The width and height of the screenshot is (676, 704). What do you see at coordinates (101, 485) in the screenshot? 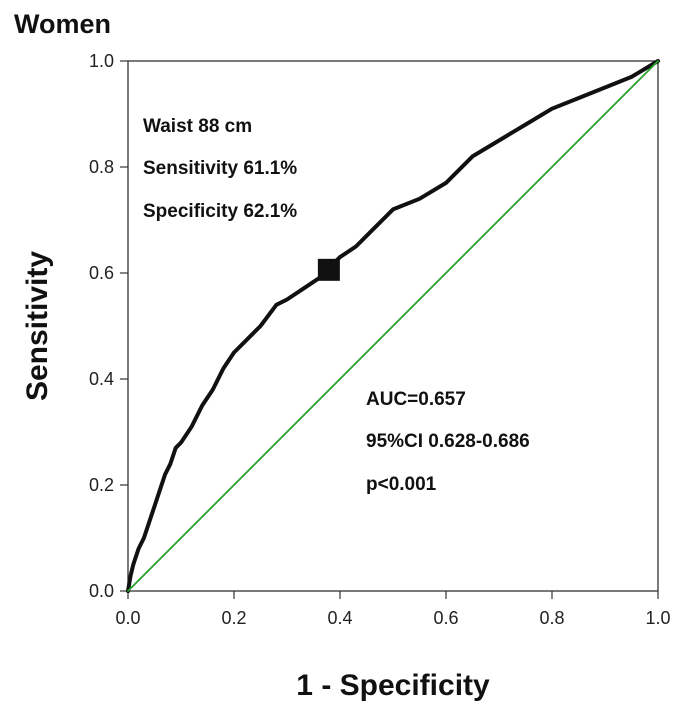
I see `y-tick-label: 0.2` at bounding box center [101, 485].